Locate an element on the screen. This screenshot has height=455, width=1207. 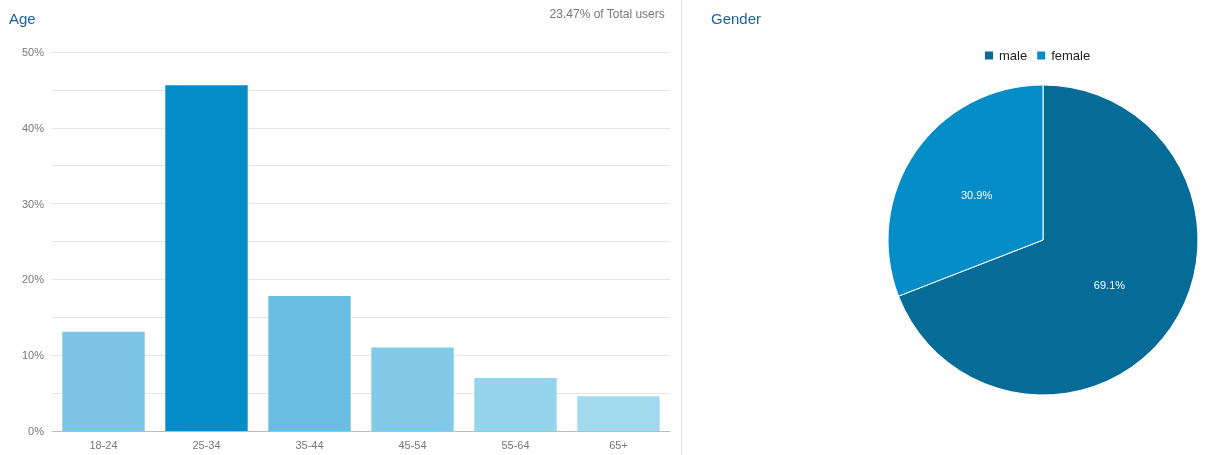
data-label: 30.9% is located at coordinates (976, 194).